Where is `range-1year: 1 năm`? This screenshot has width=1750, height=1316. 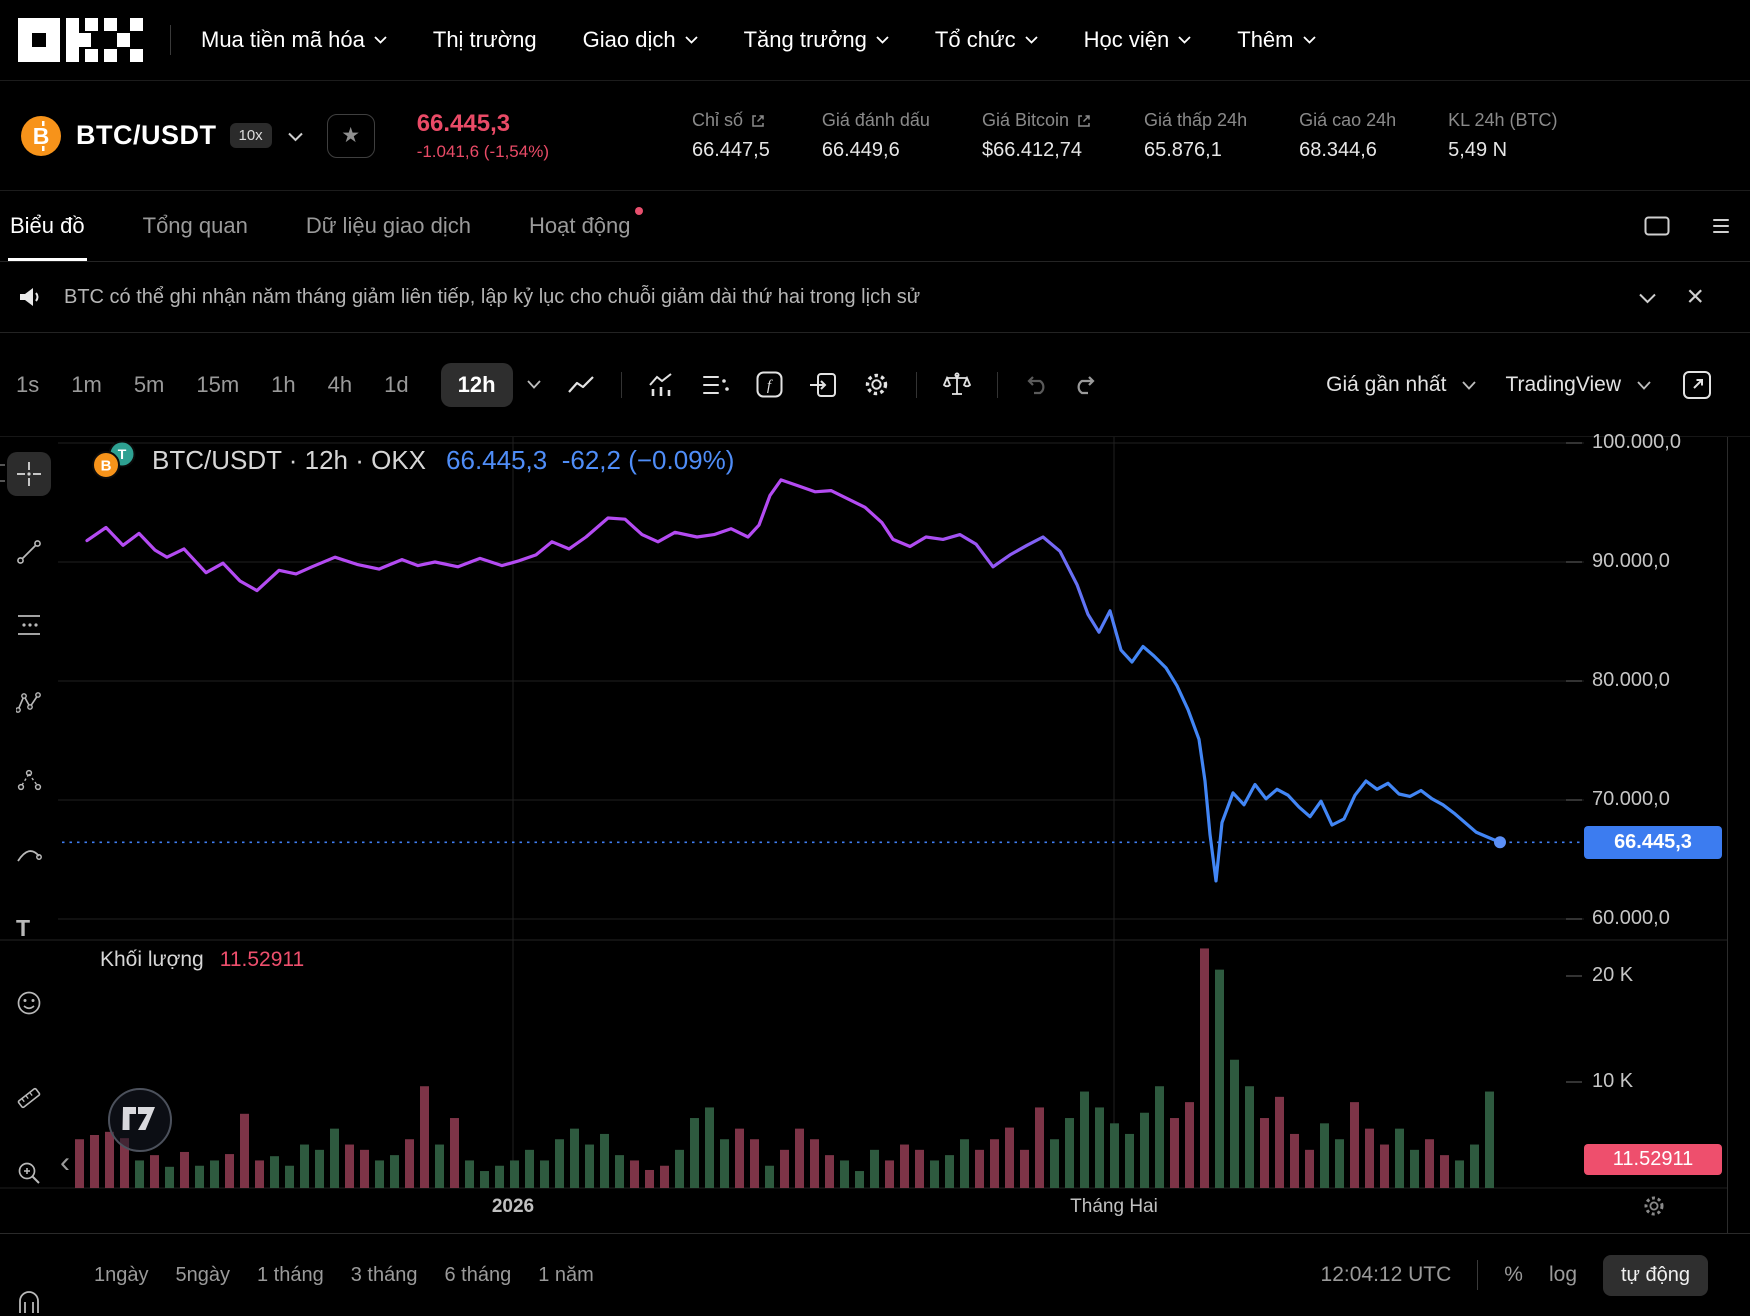
range-1year: 1 năm is located at coordinates (566, 1274).